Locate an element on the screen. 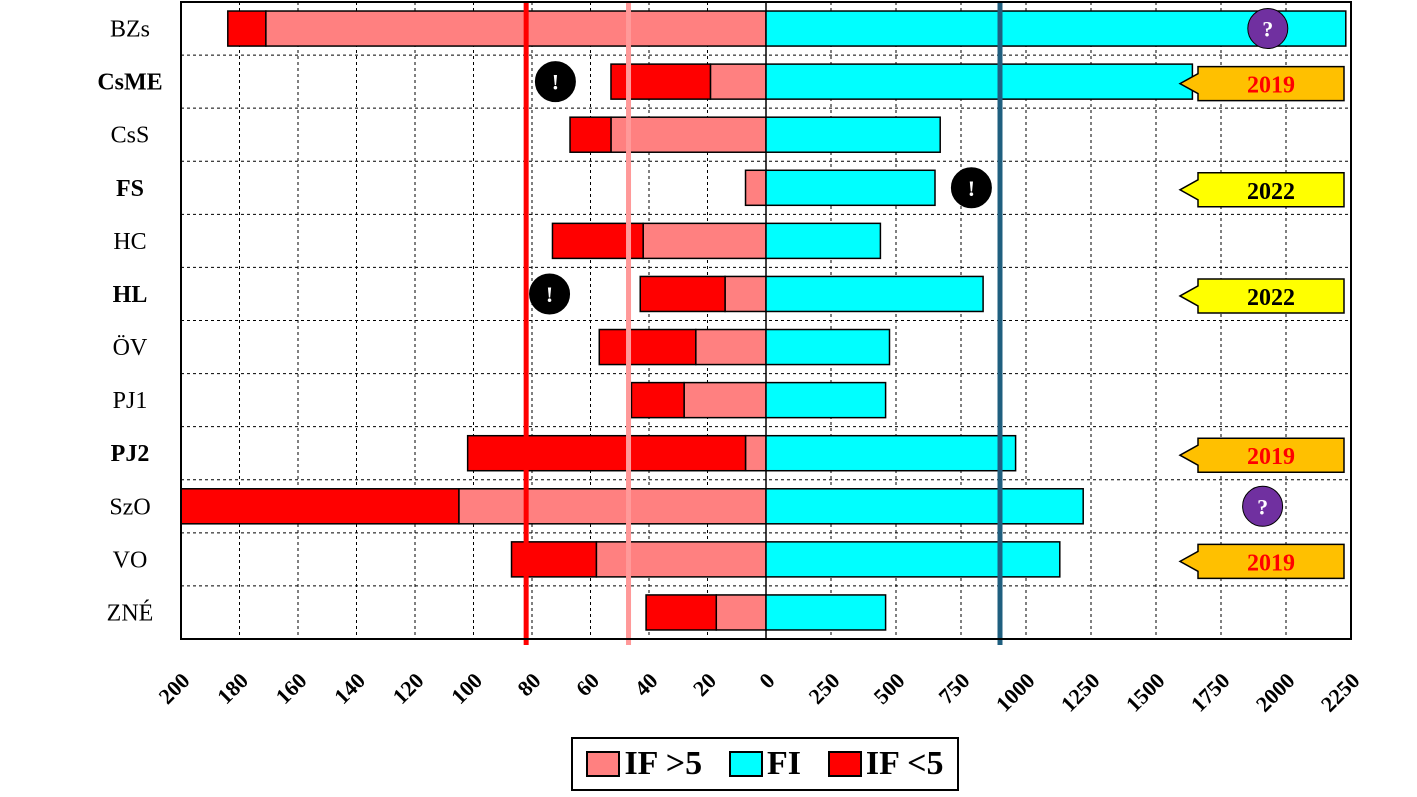 The height and width of the screenshot is (797, 1417). bar-fi-fs is located at coordinates (850, 188).